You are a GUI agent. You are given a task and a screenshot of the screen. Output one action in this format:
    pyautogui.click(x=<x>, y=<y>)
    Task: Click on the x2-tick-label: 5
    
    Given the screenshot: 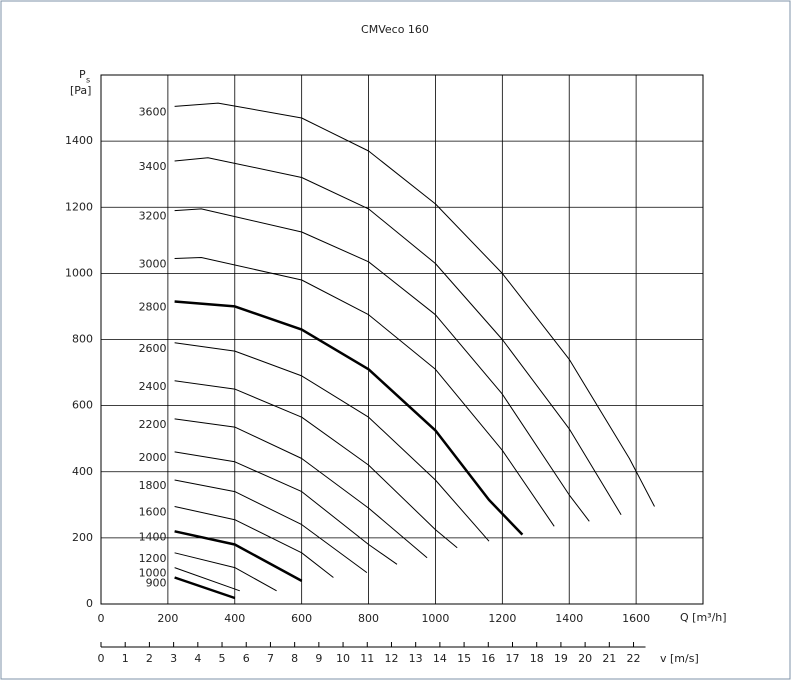 What is the action you would take?
    pyautogui.click(x=222, y=658)
    